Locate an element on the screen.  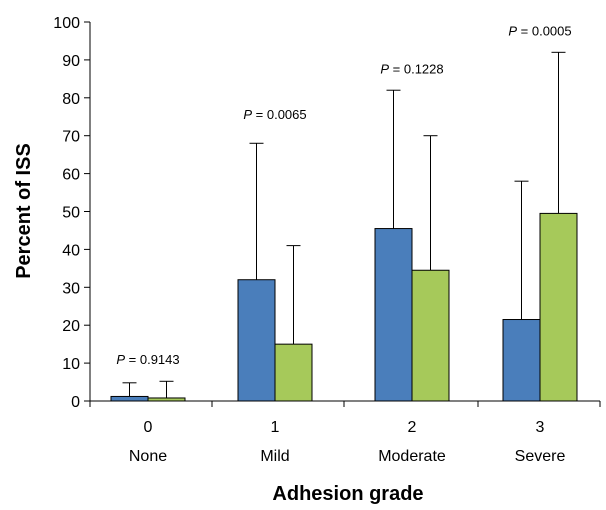
y-tick-label: 20 is located at coordinates (71, 326).